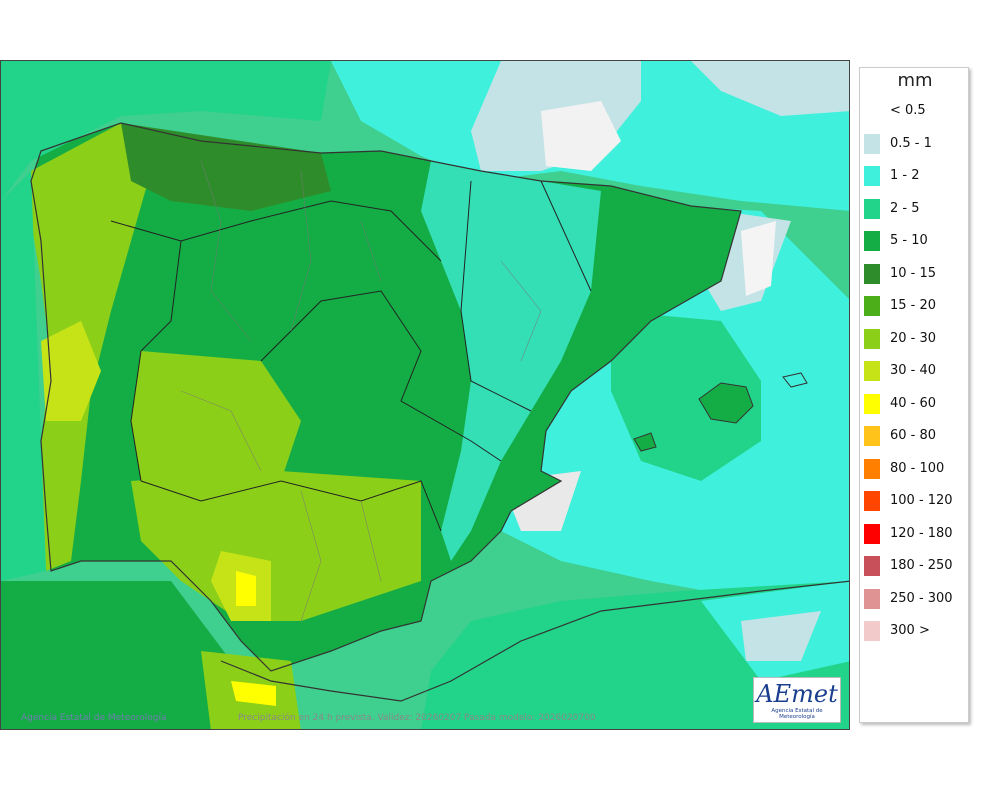 The height and width of the screenshot is (790, 1000). I want to click on sea-zone-dry-catalonia, so click(758, 258).